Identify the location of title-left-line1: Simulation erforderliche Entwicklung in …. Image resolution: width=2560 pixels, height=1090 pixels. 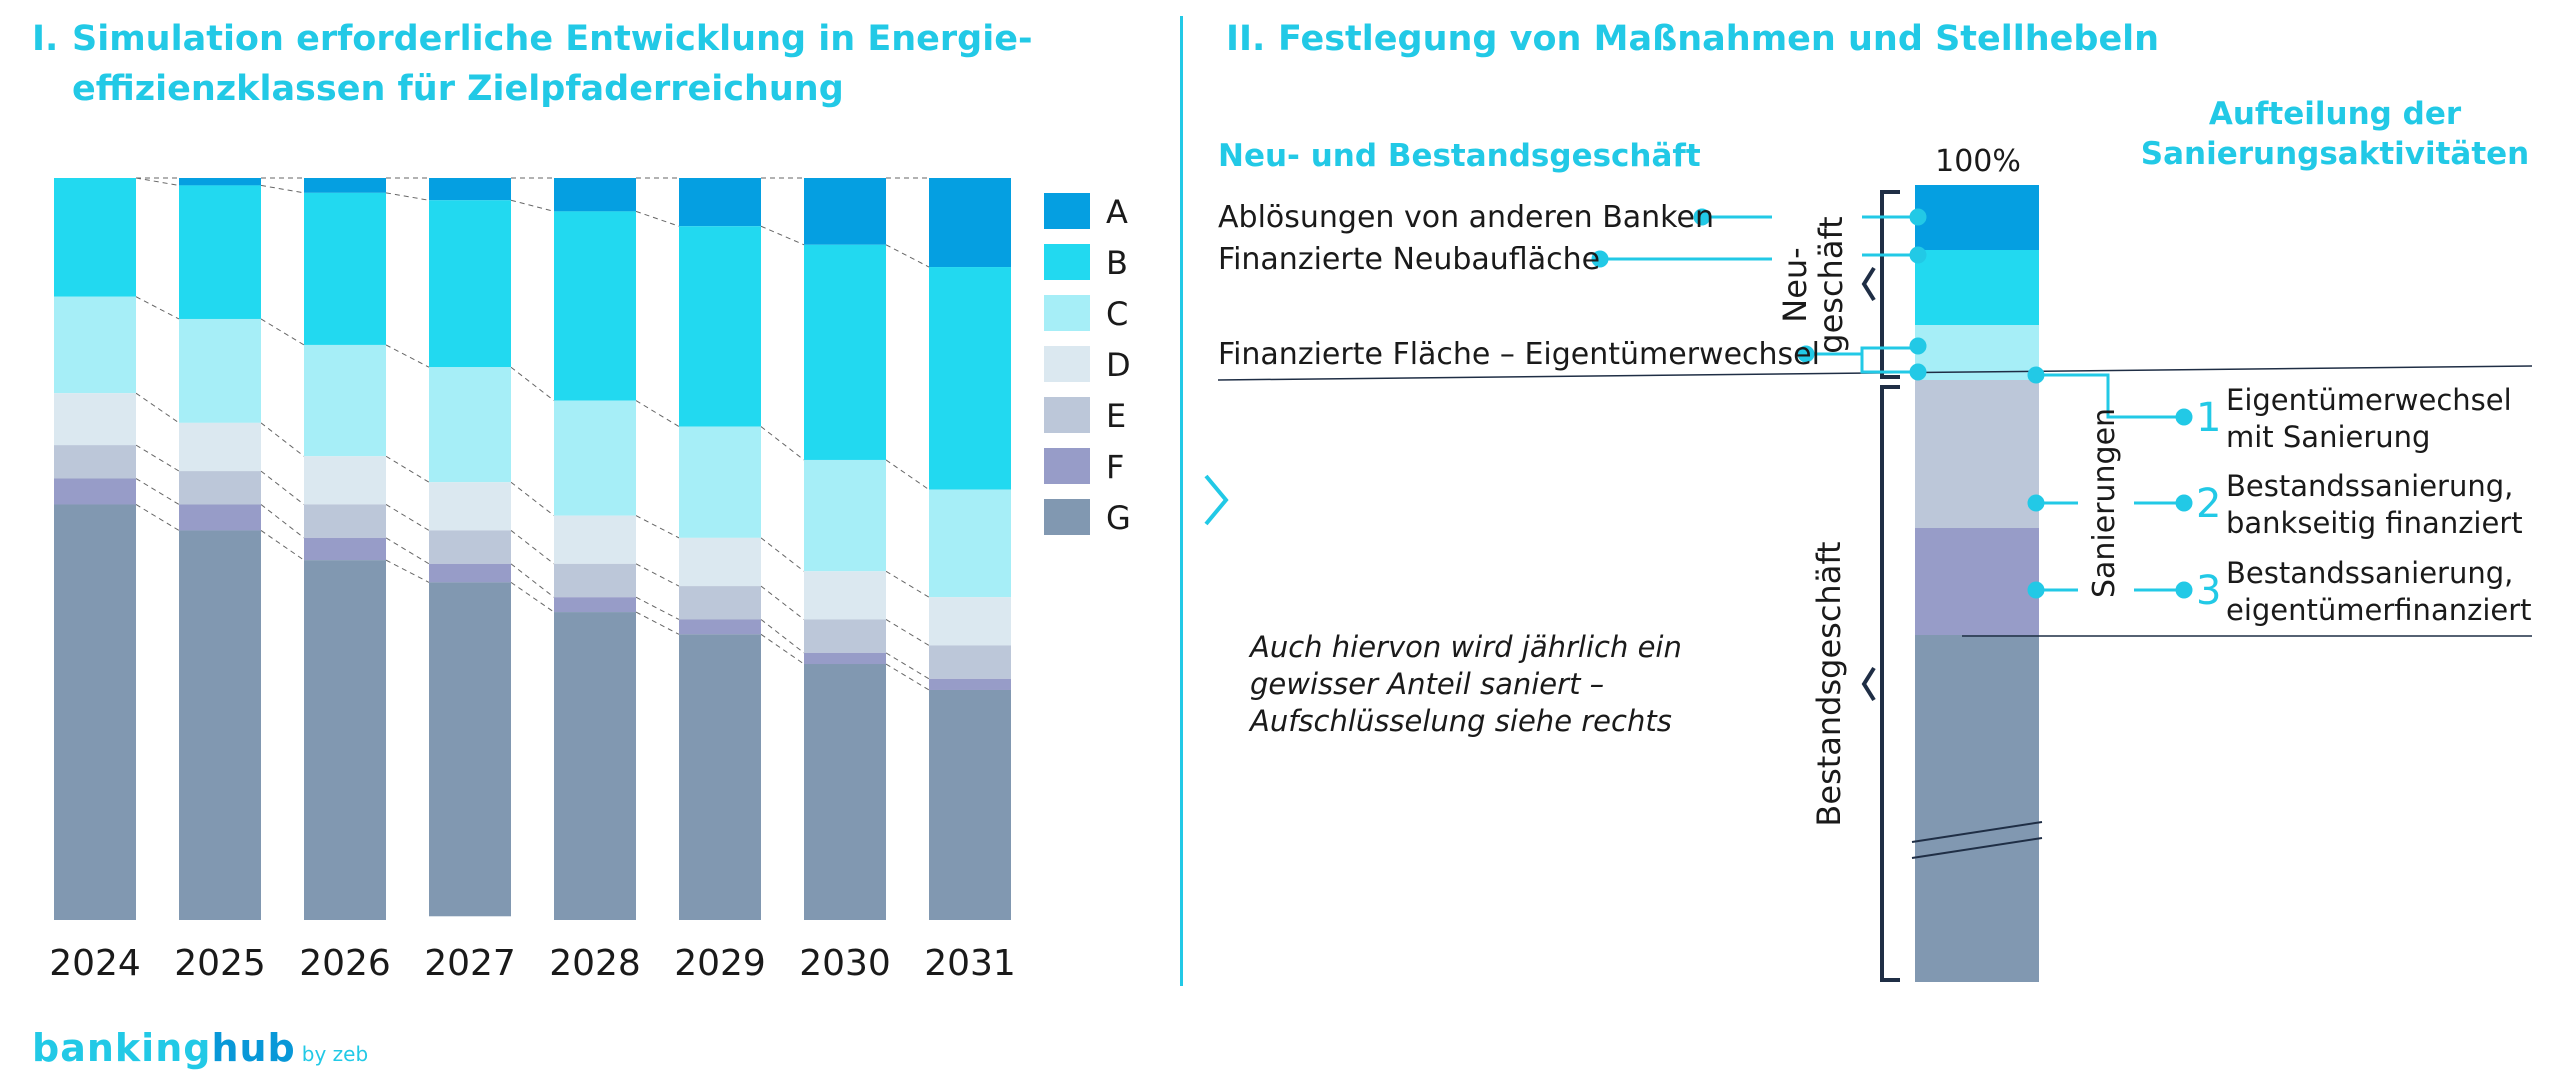
(552, 39).